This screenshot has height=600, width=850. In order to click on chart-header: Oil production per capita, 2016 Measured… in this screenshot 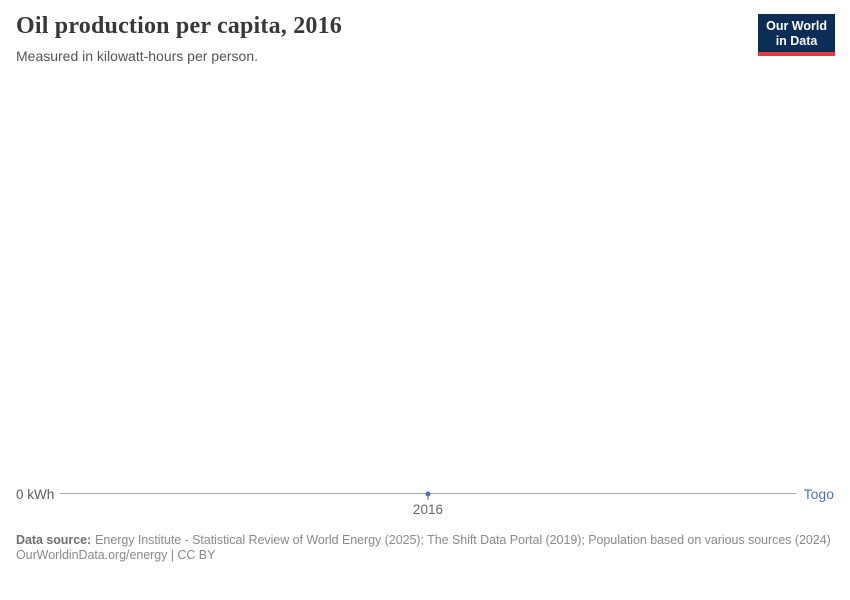, I will do `click(373, 38)`.